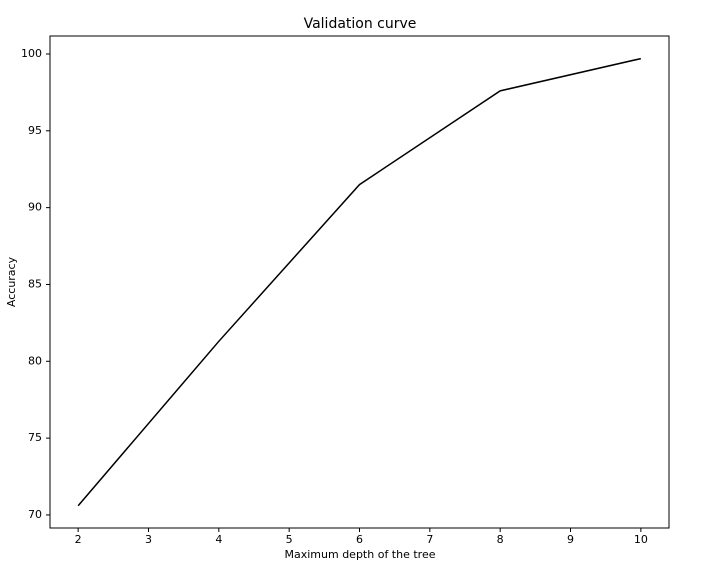  What do you see at coordinates (289, 539) in the screenshot?
I see `x-tick-label: 5` at bounding box center [289, 539].